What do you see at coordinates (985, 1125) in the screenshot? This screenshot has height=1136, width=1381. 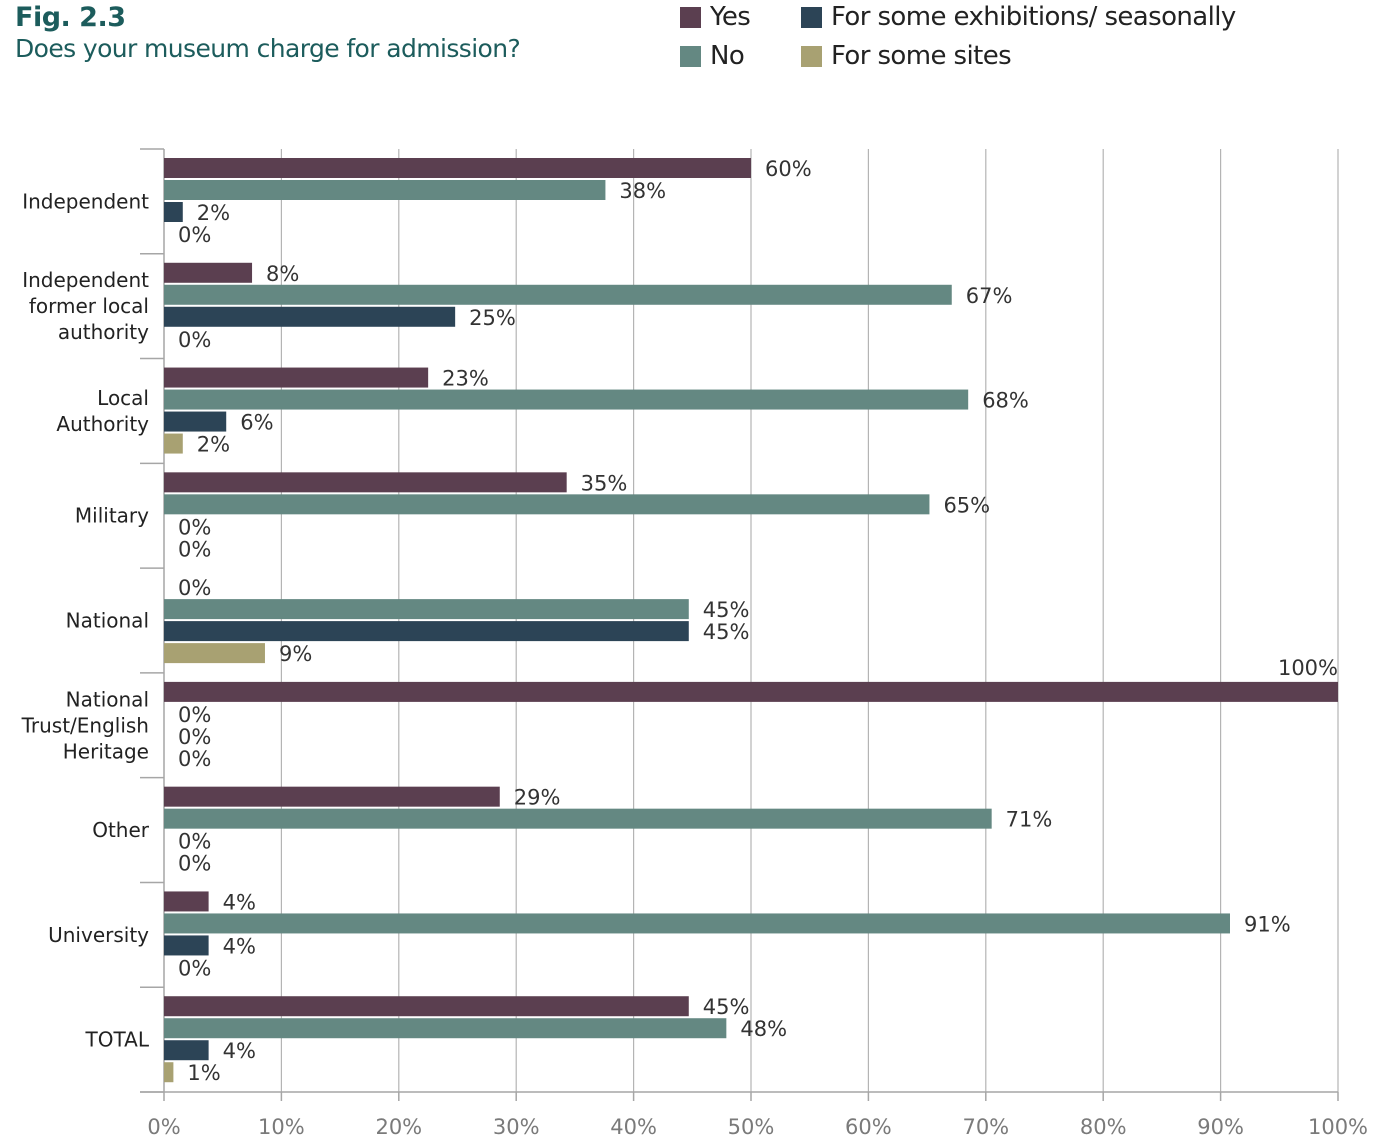 I see `x-tick-label: 70%` at bounding box center [985, 1125].